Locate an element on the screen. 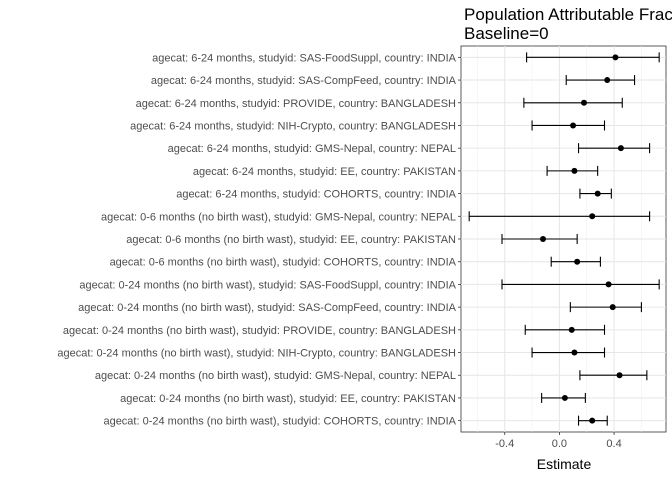 The height and width of the screenshot is (480, 672). x-tick-label: -0.4 is located at coordinates (504, 444).